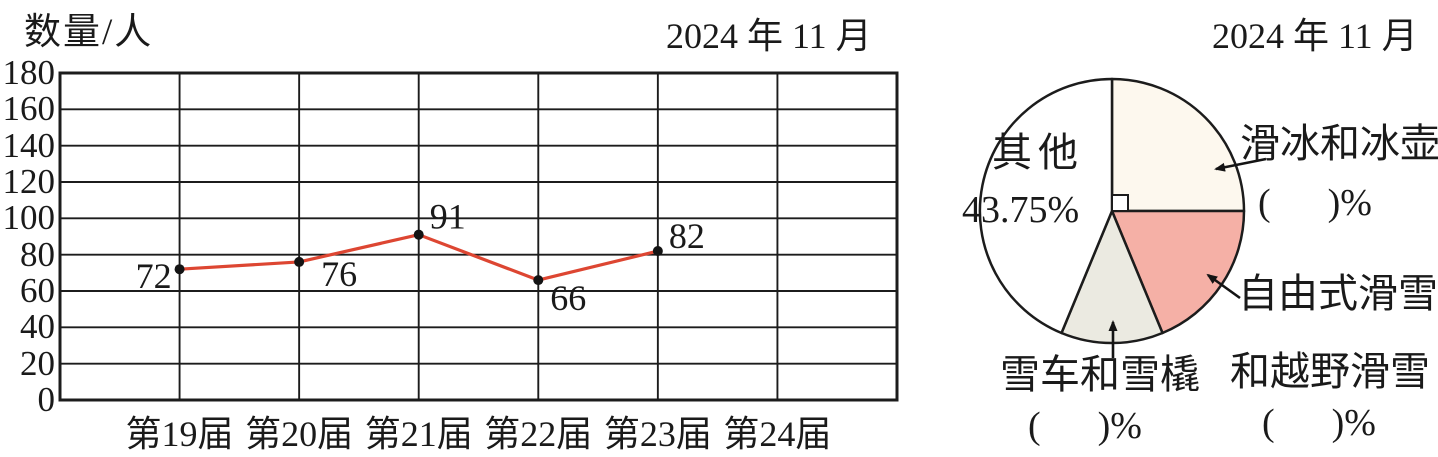 The width and height of the screenshot is (1438, 457). I want to click on x-category-label: 第21届, so click(418, 434).